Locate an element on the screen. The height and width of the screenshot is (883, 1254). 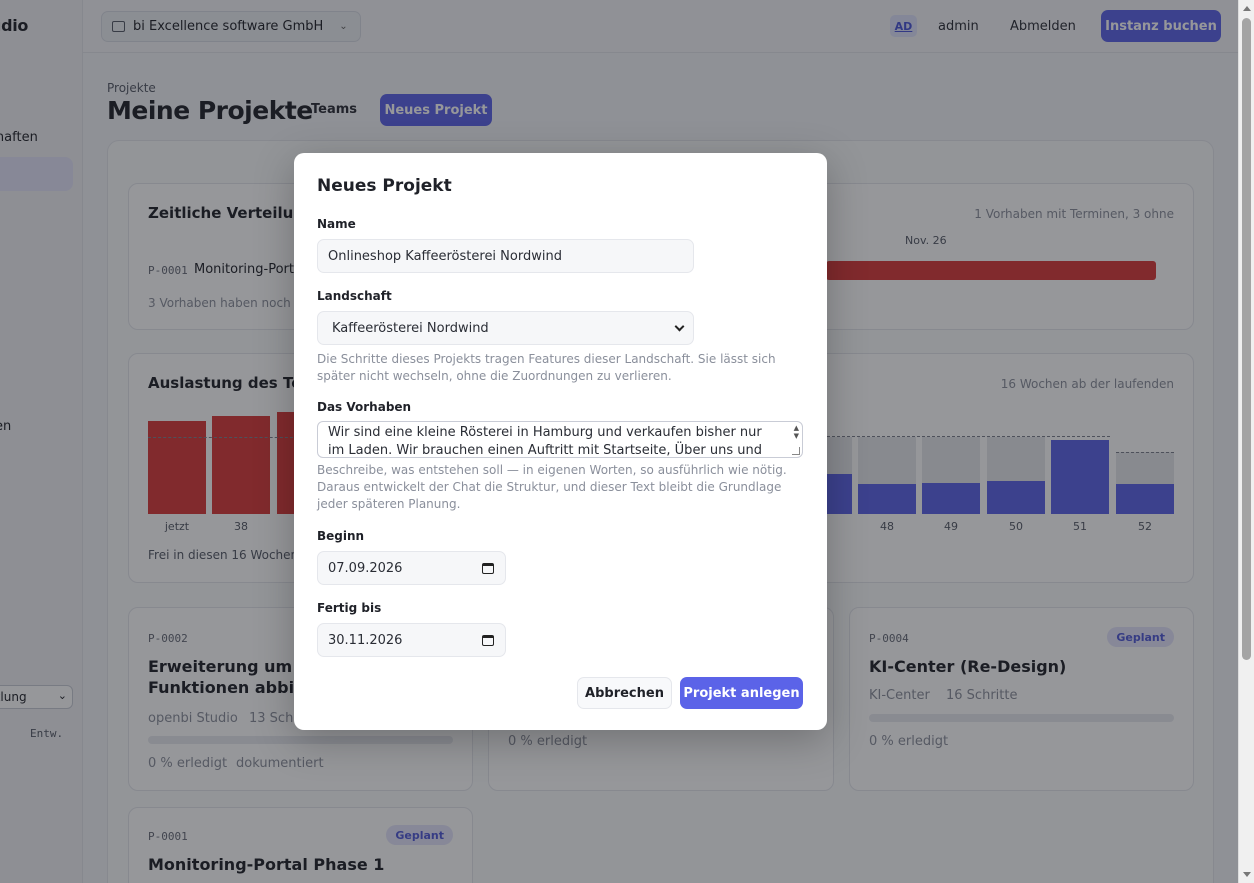
name-input: Onlineshop Kaffeerösterei Nordwind is located at coordinates (505, 256).